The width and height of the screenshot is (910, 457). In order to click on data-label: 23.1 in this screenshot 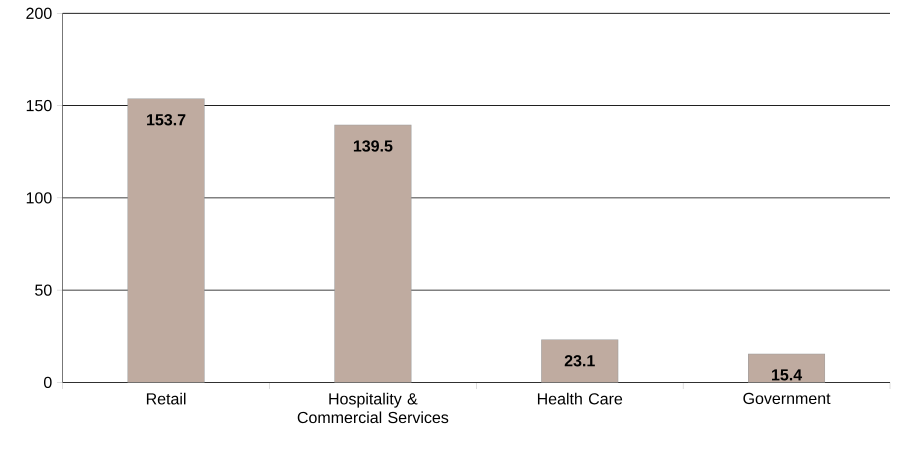, I will do `click(579, 360)`.